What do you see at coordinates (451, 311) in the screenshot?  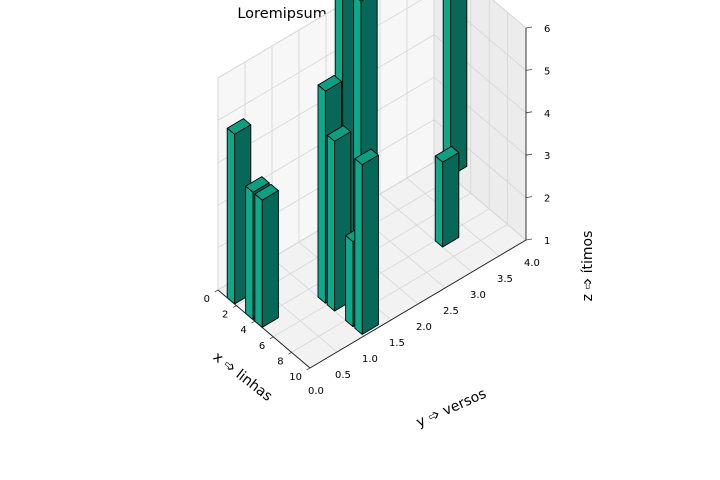 I see `y-tick-label: 2.5` at bounding box center [451, 311].